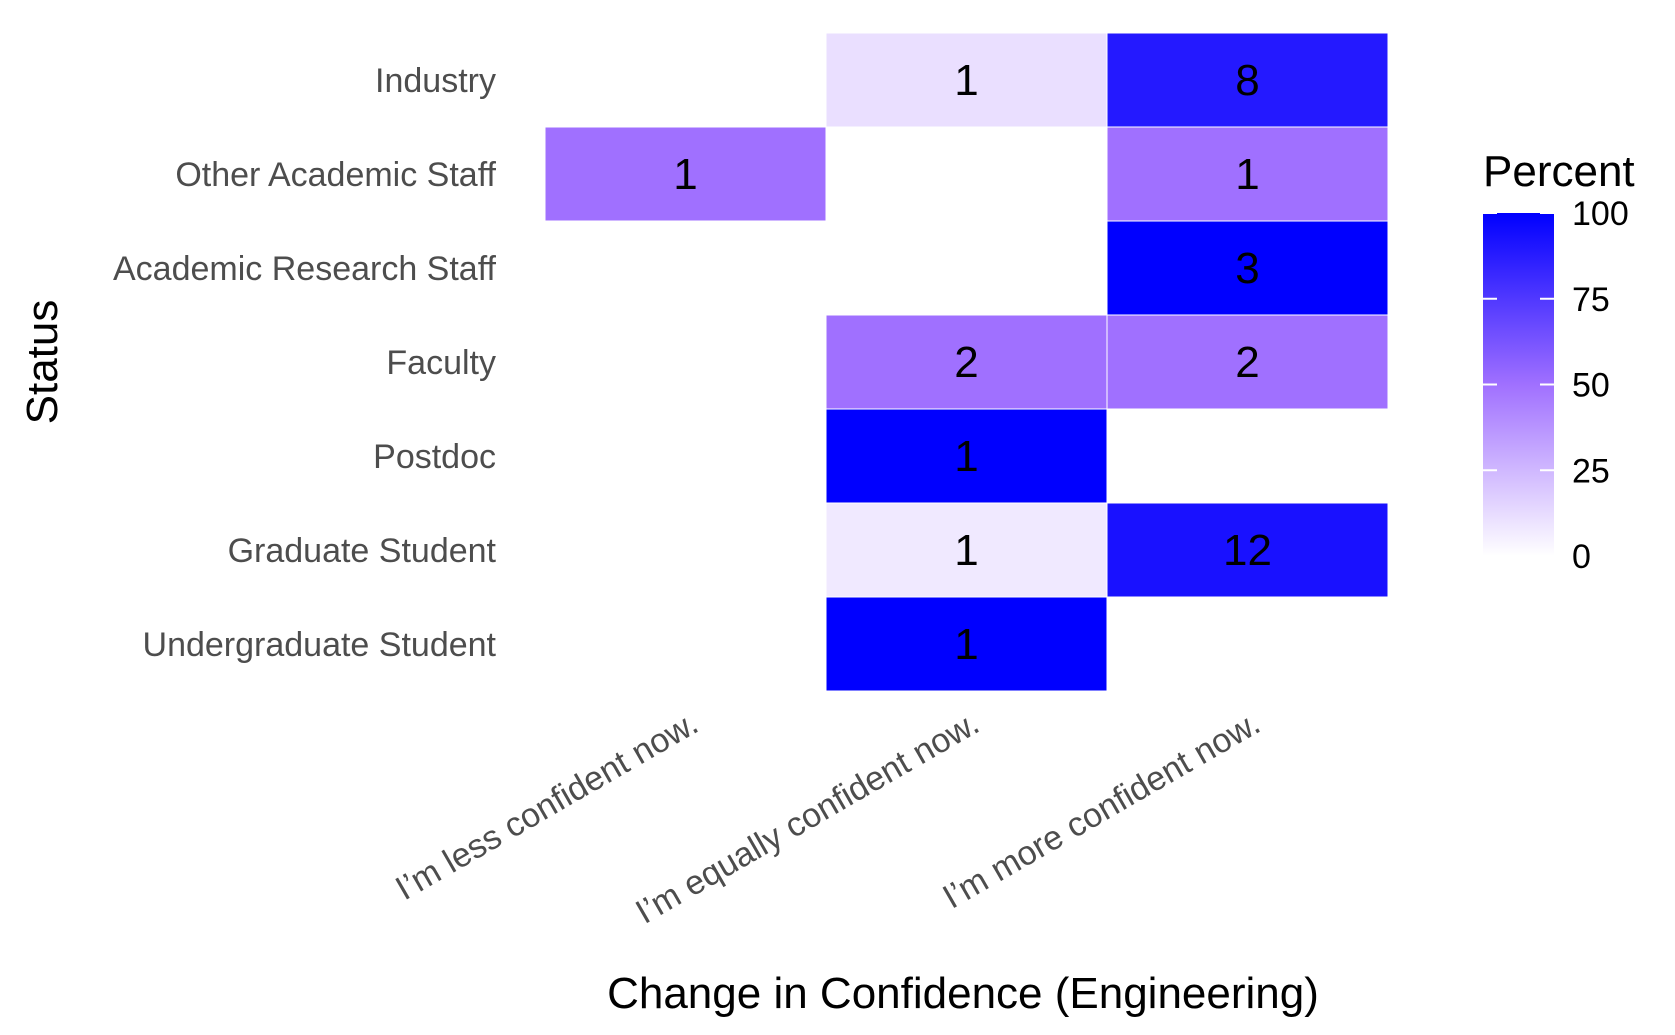  I want to click on x-tick-3: I’m more confident now., so click(1102, 810).